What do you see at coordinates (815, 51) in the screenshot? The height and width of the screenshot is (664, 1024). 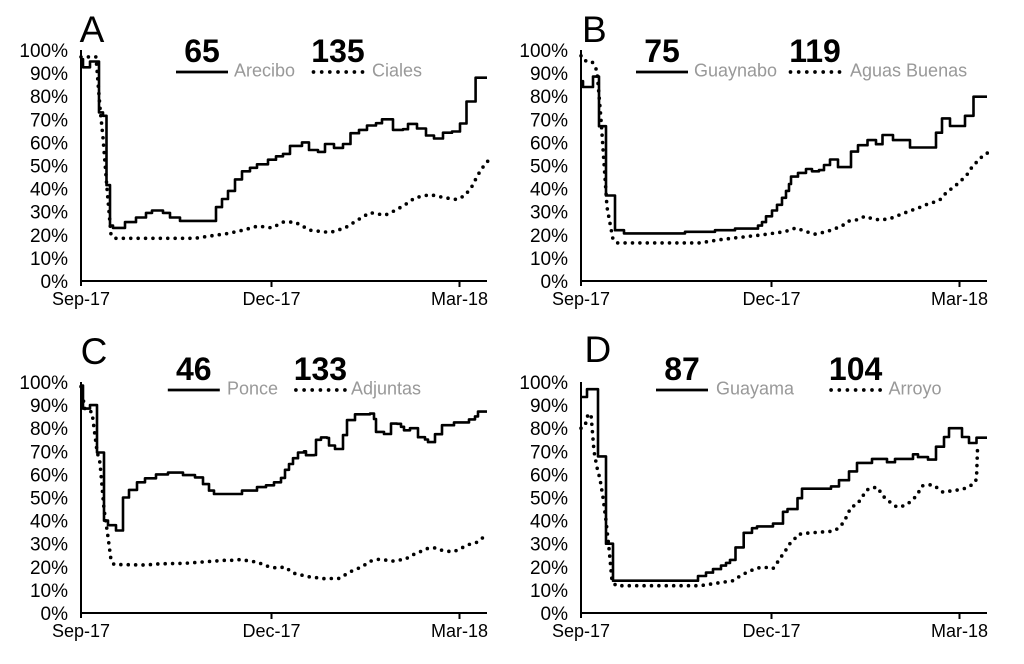 I see `svg-text: 119` at bounding box center [815, 51].